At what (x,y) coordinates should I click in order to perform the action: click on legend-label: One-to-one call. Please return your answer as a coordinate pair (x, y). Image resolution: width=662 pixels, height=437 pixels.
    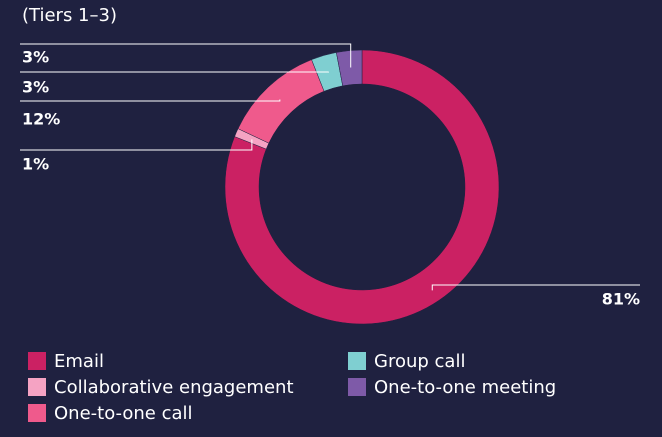
    Looking at the image, I should click on (123, 413).